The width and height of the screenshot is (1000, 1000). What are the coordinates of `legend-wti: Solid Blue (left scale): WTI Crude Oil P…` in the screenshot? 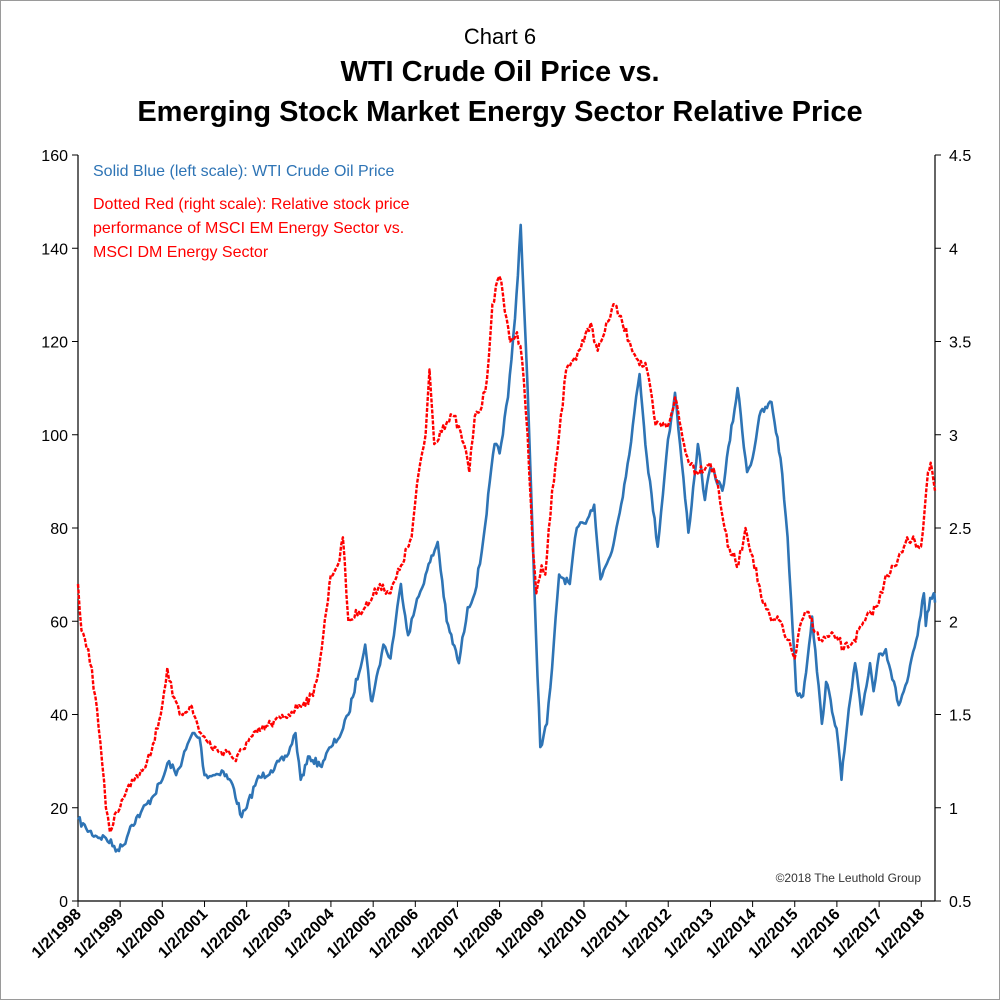 It's located at (244, 171).